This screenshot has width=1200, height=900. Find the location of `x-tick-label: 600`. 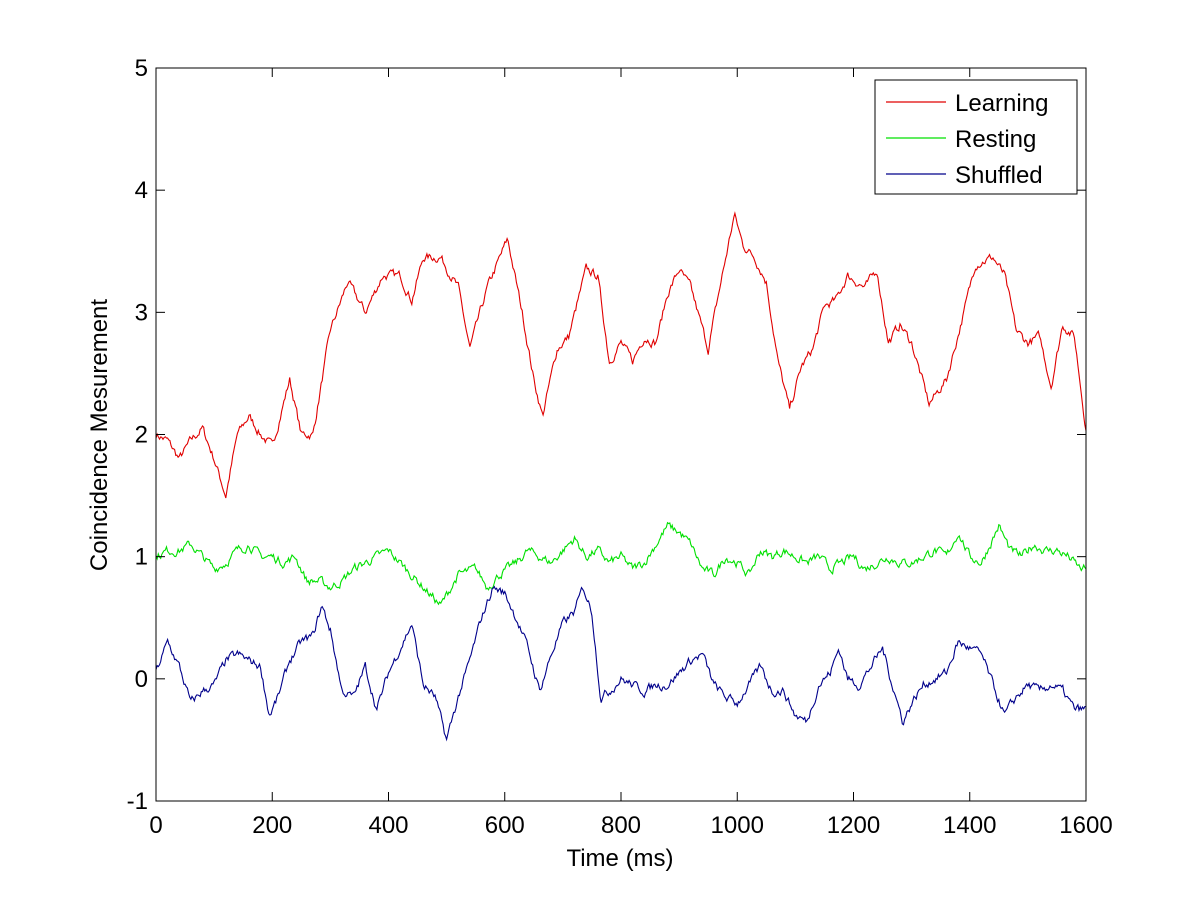

x-tick-label: 600 is located at coordinates (505, 825).